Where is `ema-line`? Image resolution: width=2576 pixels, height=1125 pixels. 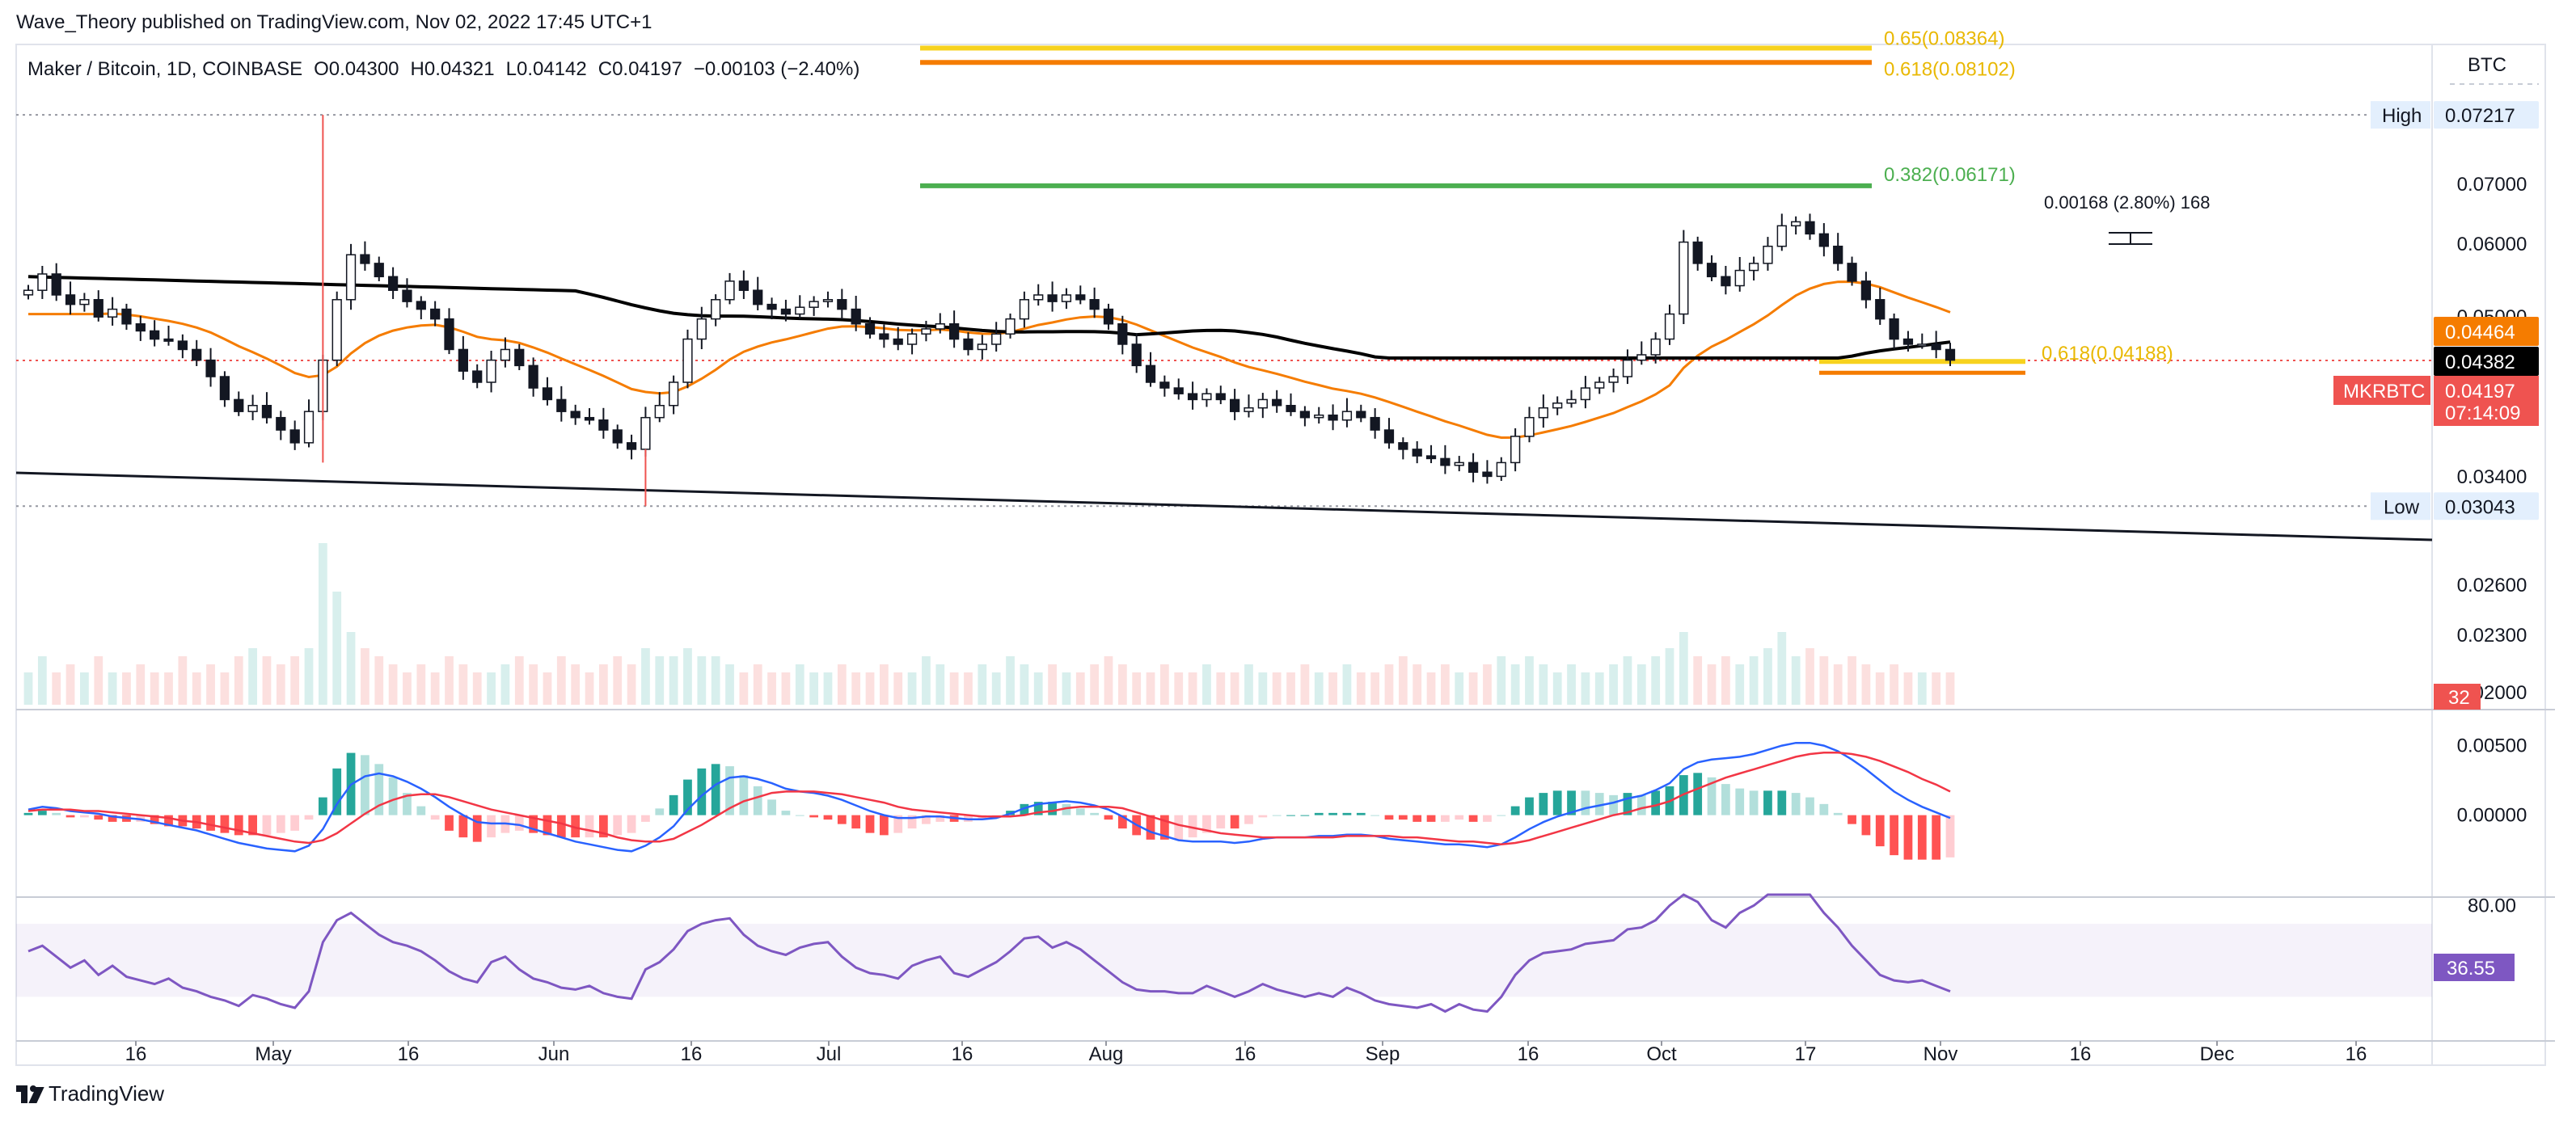
ema-line is located at coordinates (989, 360).